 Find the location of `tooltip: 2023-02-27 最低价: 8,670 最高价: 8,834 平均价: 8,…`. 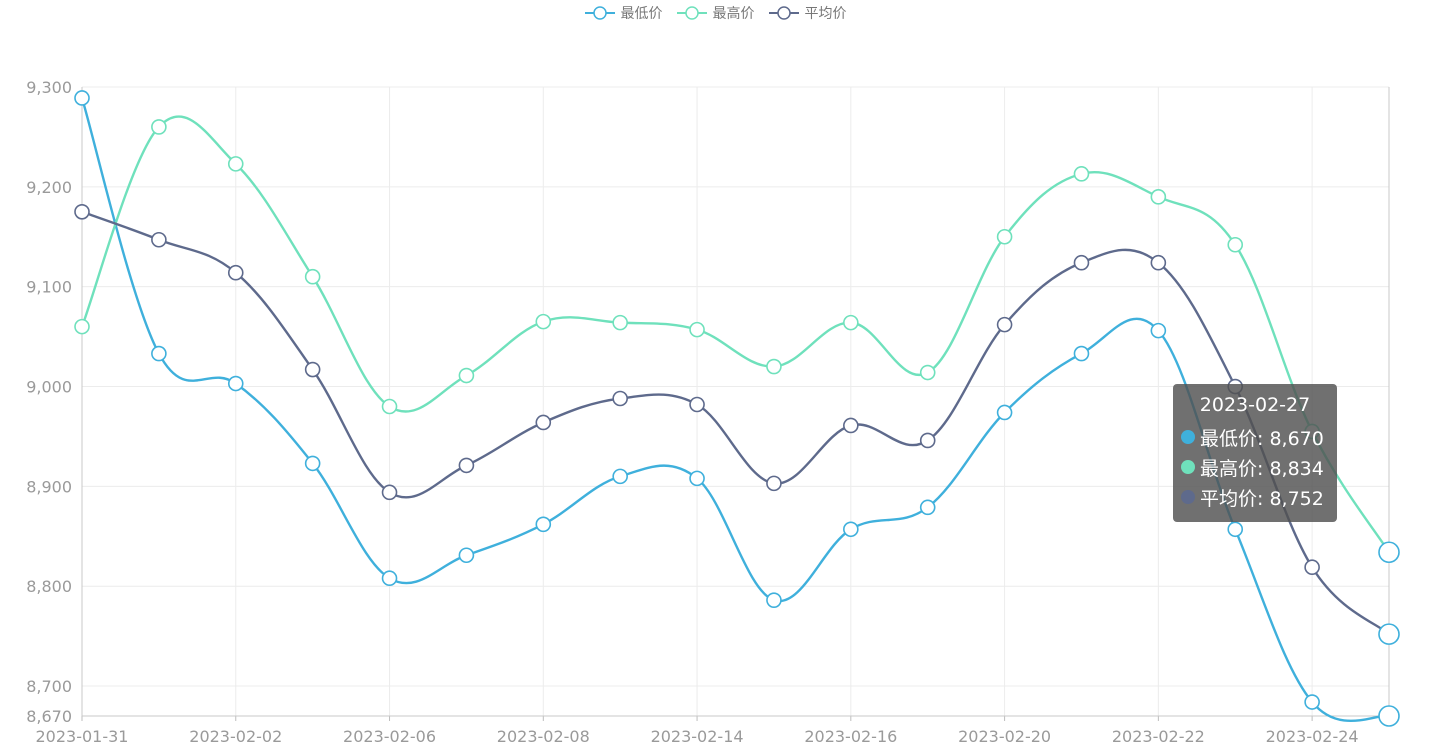

tooltip: 2023-02-27 最低价: 8,670 最高价: 8,834 平均价: 8,… is located at coordinates (1255, 453).